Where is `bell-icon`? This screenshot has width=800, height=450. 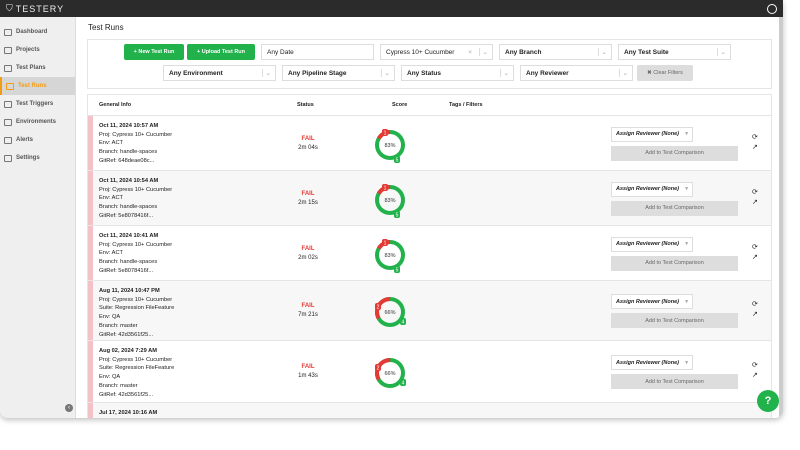
bell-icon is located at coordinates (8, 140).